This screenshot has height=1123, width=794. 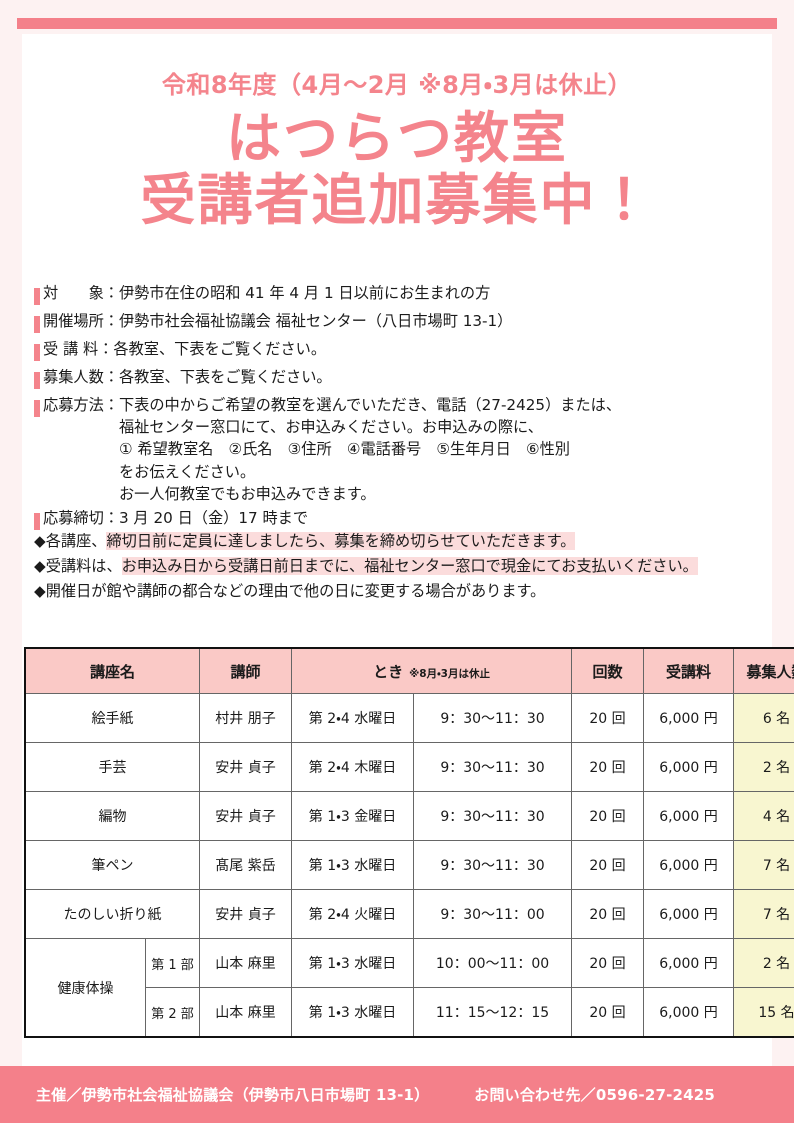 What do you see at coordinates (493, 963) in the screenshot?
I see `cell-time: 10：00～11：00` at bounding box center [493, 963].